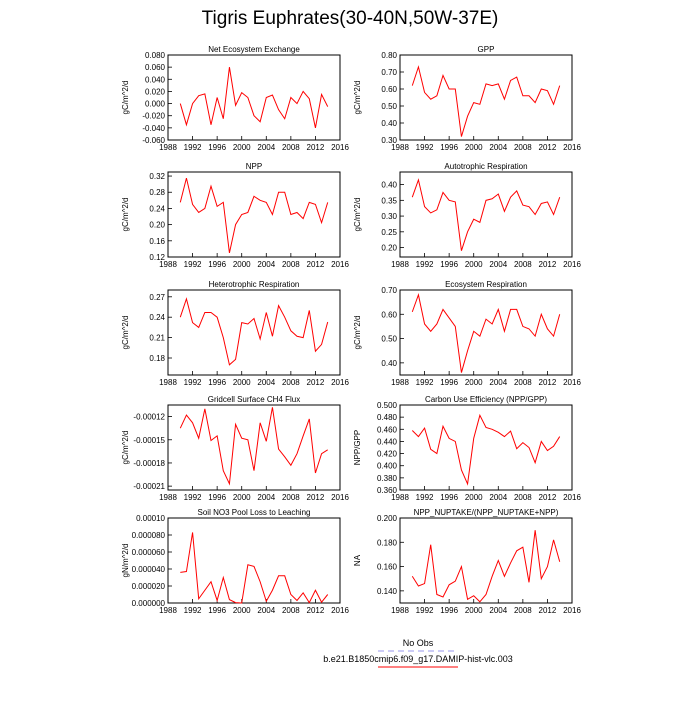 This screenshot has width=700, height=705. I want to click on y-axis-label: NA, so click(357, 560).